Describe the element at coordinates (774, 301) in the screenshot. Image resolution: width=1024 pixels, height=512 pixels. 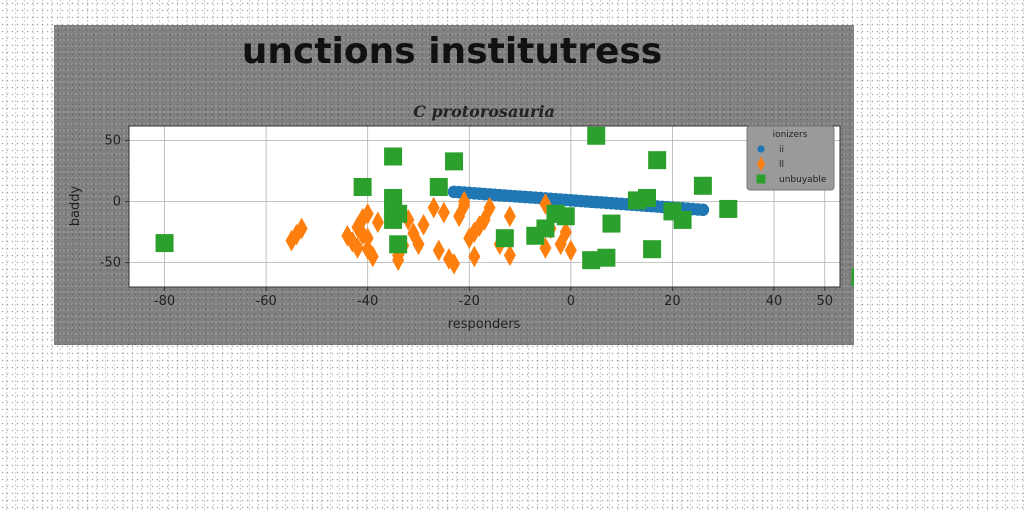
I see `x-tick-label: 40` at that location.